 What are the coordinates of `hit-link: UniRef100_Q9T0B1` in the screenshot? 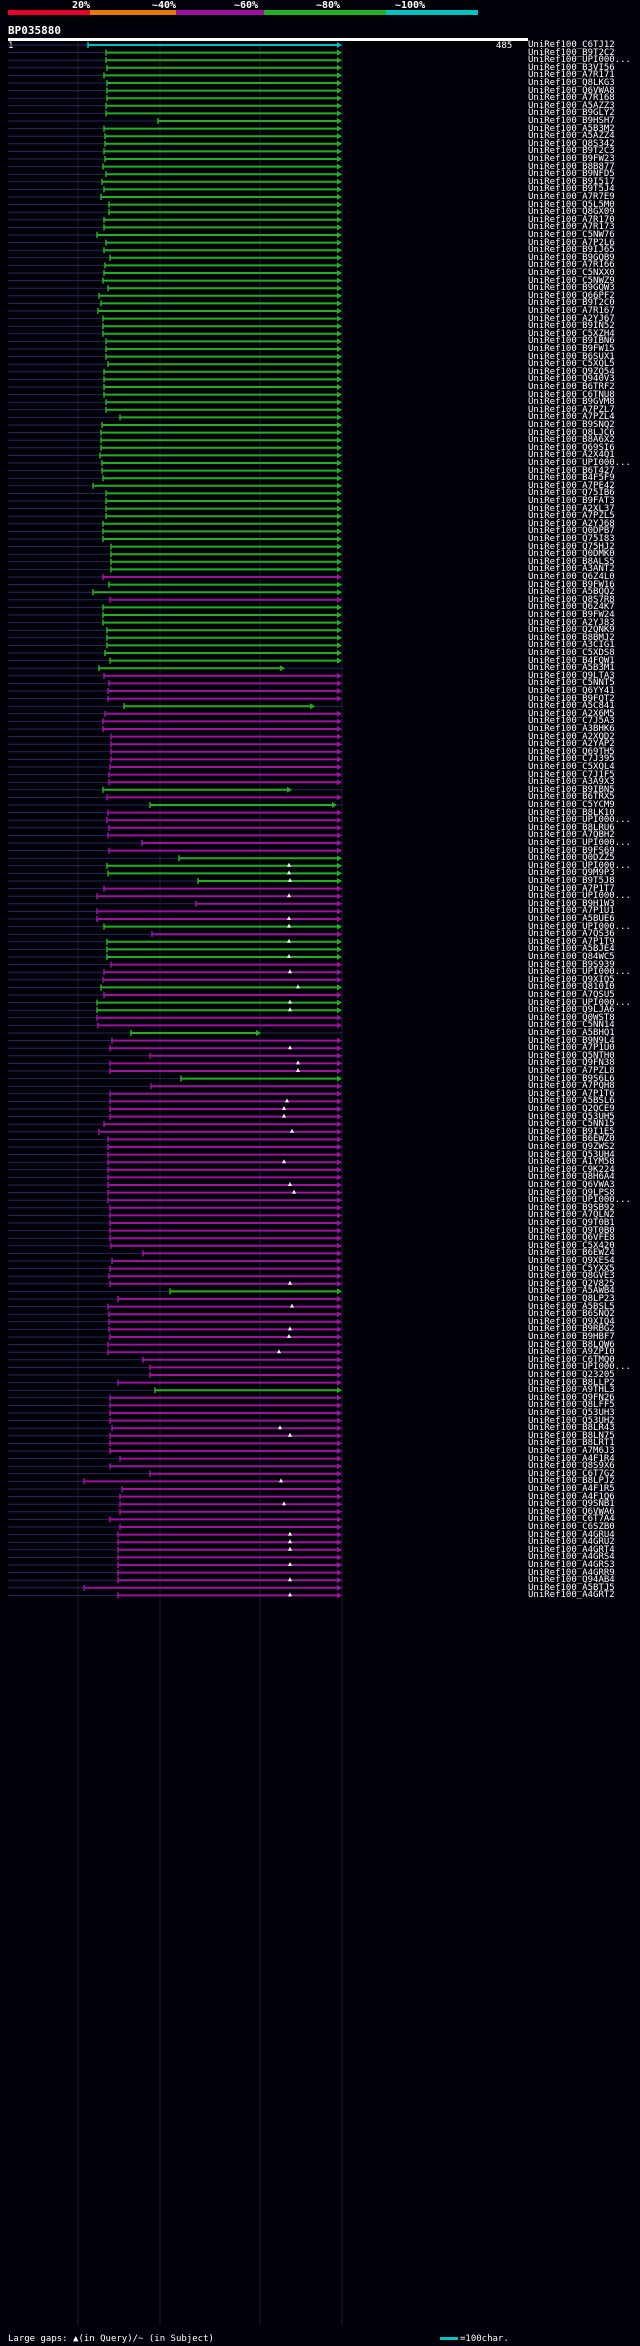 It's located at (571, 1223).